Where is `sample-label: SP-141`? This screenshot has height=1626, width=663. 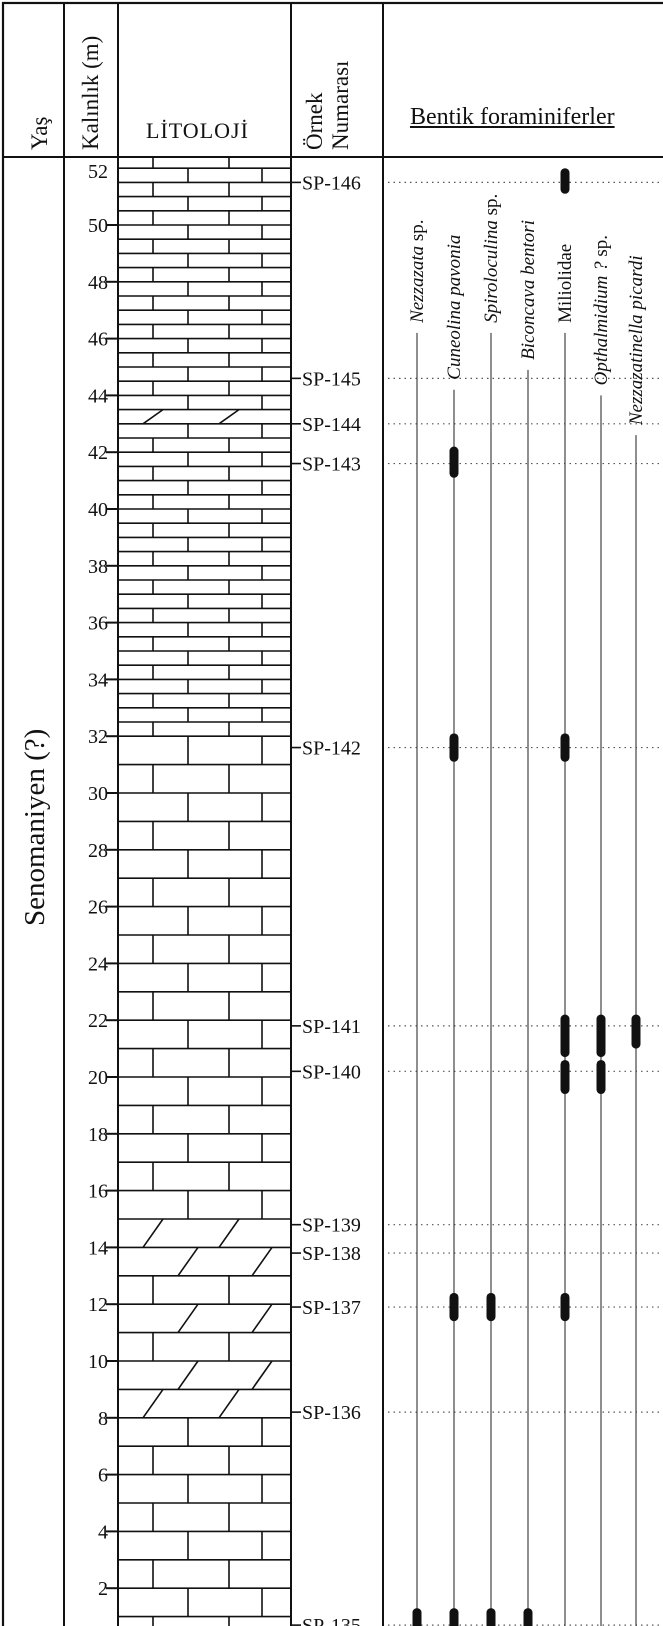
sample-label: SP-141 is located at coordinates (331, 1027).